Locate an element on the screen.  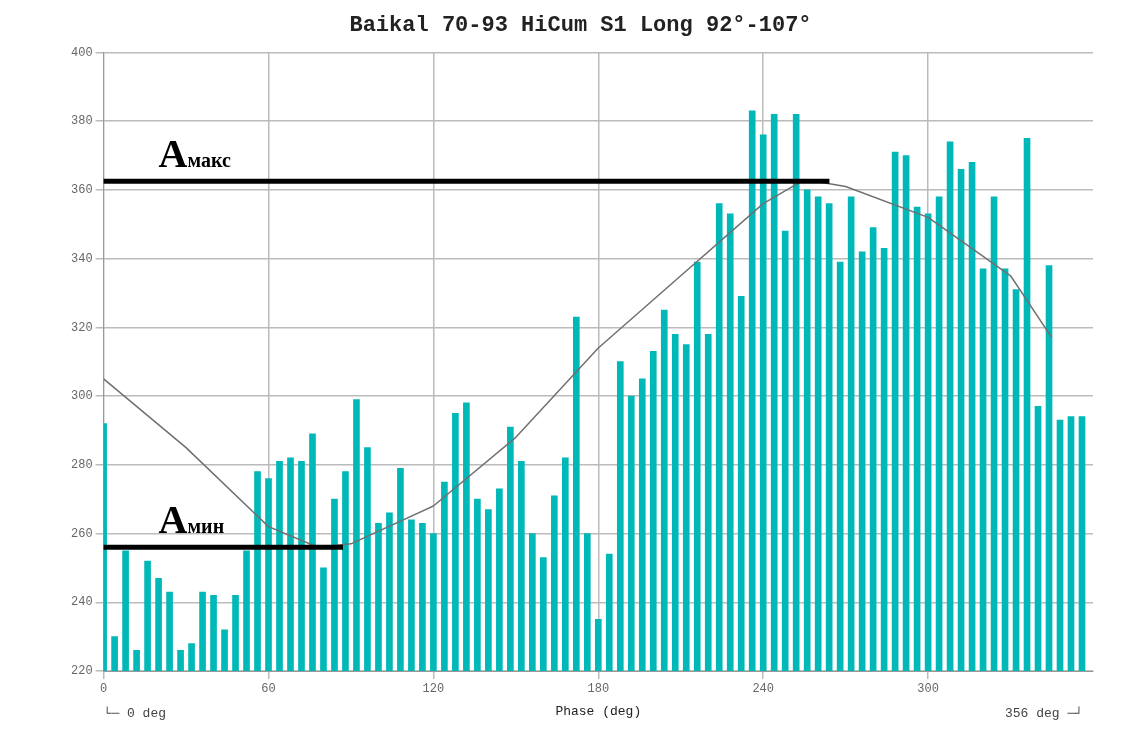
y-tick-label: 380 is located at coordinates (81, 121).